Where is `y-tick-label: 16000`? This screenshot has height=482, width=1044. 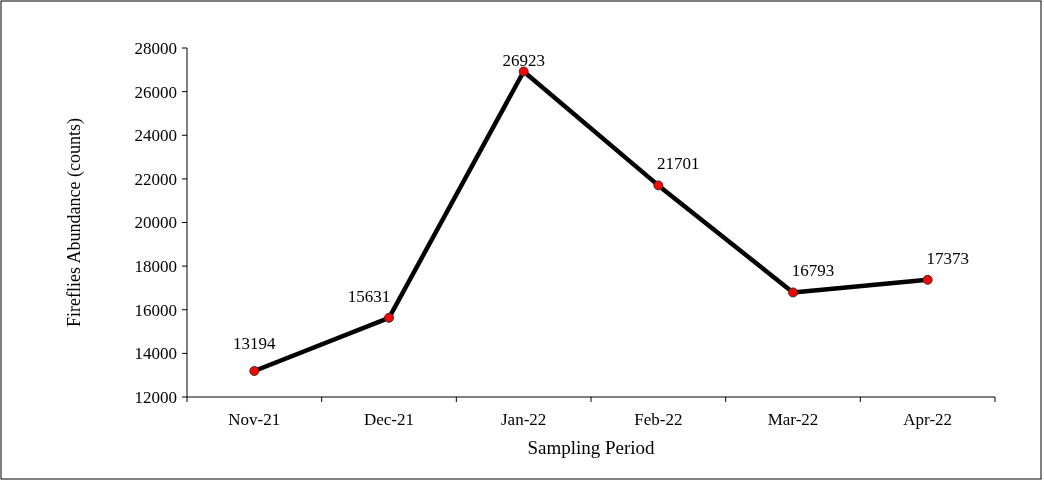
y-tick-label: 16000 is located at coordinates (155, 310).